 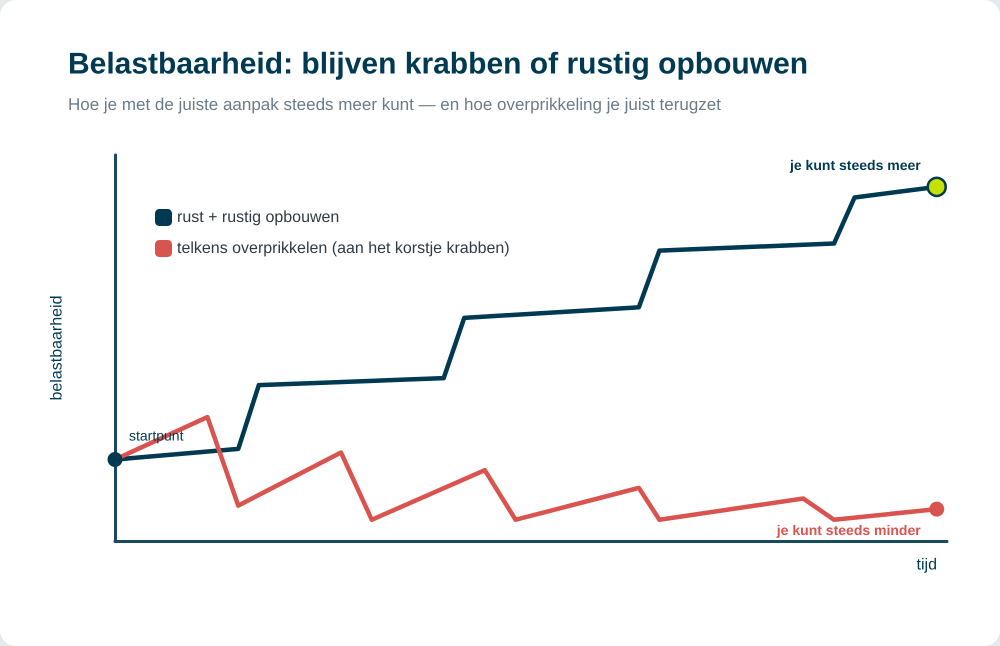 I want to click on x-axis-title: tijd, so click(x=926, y=565).